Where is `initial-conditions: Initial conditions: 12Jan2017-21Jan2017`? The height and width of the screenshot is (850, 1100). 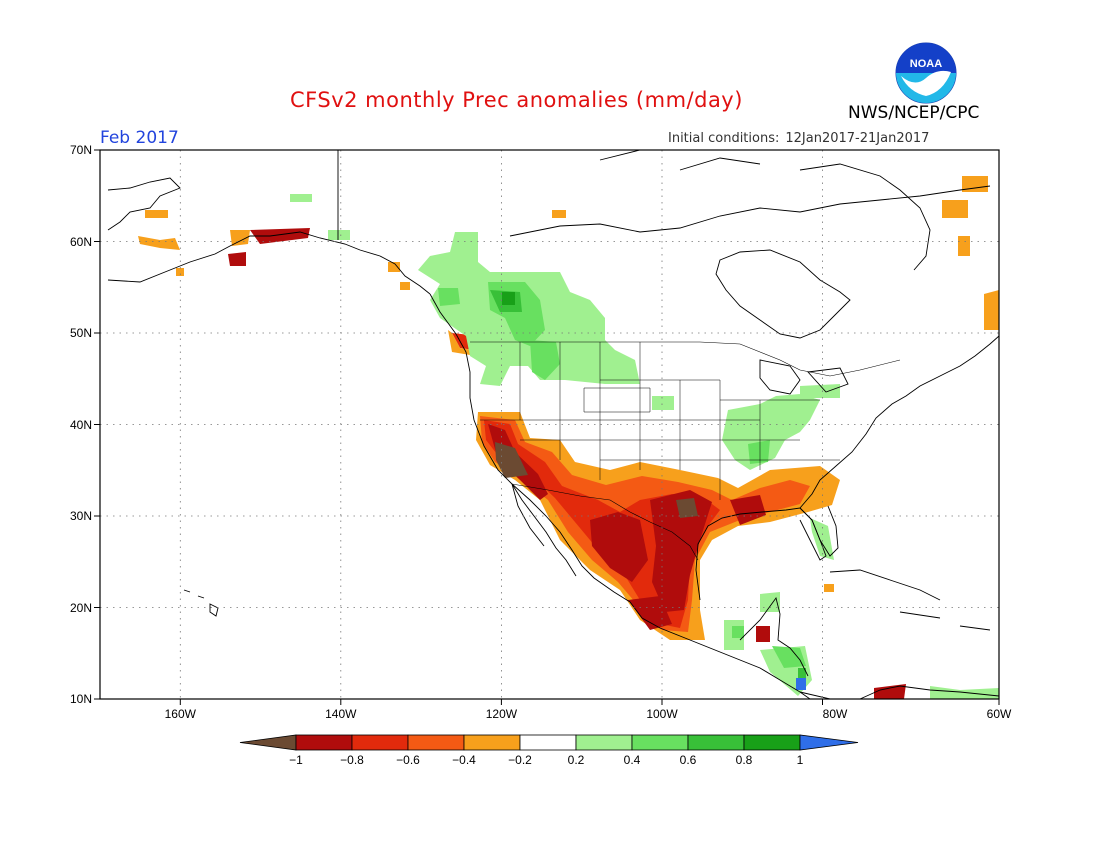 initial-conditions: Initial conditions: 12Jan2017-21Jan2017 is located at coordinates (798, 138).